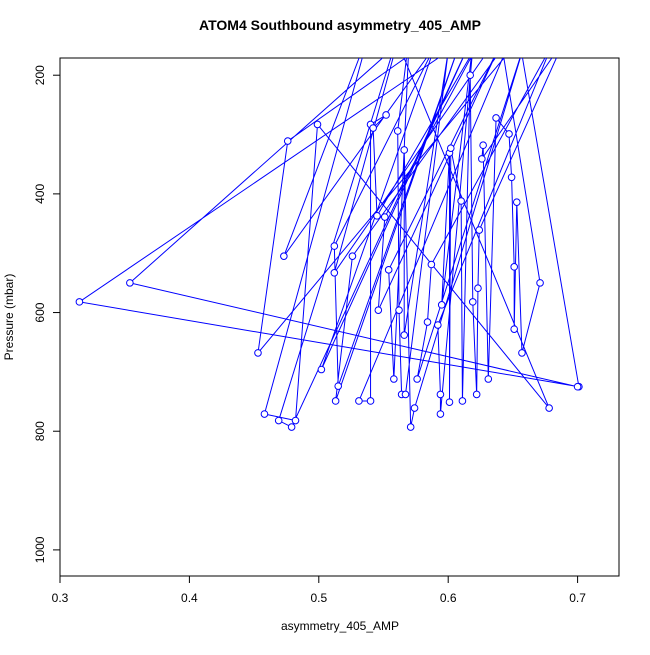  Describe the element at coordinates (40, 194) in the screenshot. I see `y-tick-label: 400` at that location.